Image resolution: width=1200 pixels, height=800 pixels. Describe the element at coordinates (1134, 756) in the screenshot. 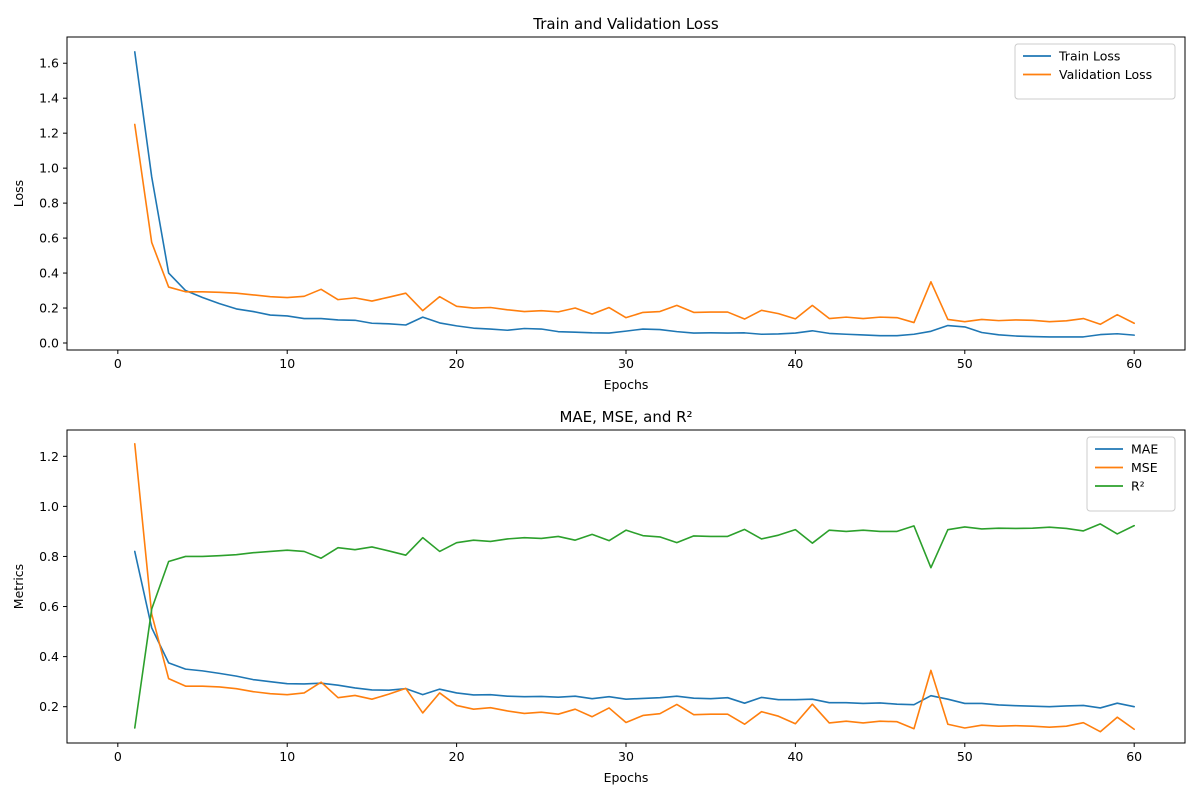

I see `metrics-x-tick-label: 60` at that location.